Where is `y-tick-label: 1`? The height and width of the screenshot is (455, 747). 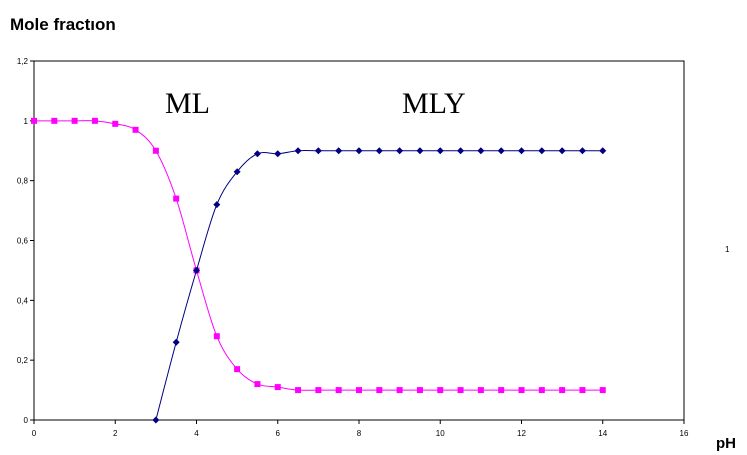 y-tick-label: 1 is located at coordinates (26, 121).